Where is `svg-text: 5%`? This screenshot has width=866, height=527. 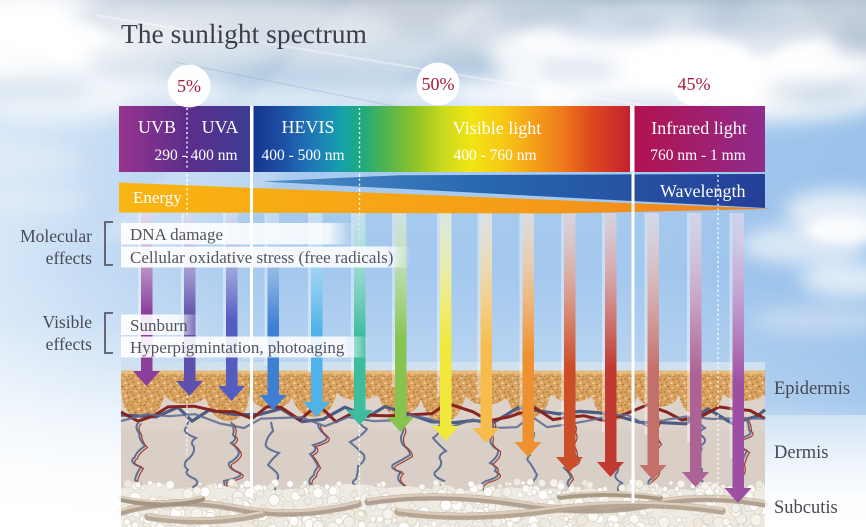 svg-text: 5% is located at coordinates (189, 86).